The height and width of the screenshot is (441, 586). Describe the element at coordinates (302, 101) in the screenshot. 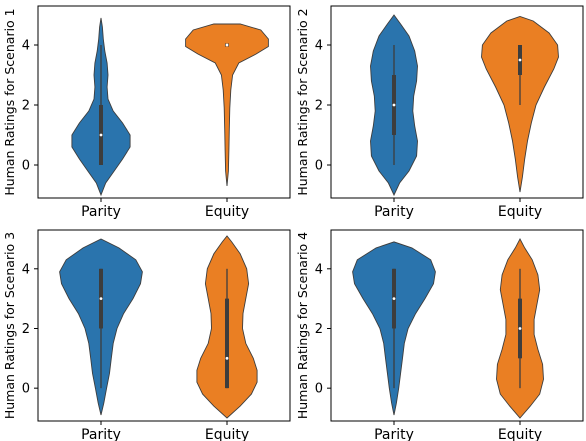

I see `y-axis-label: Human Ratings for Scenario 2` at that location.